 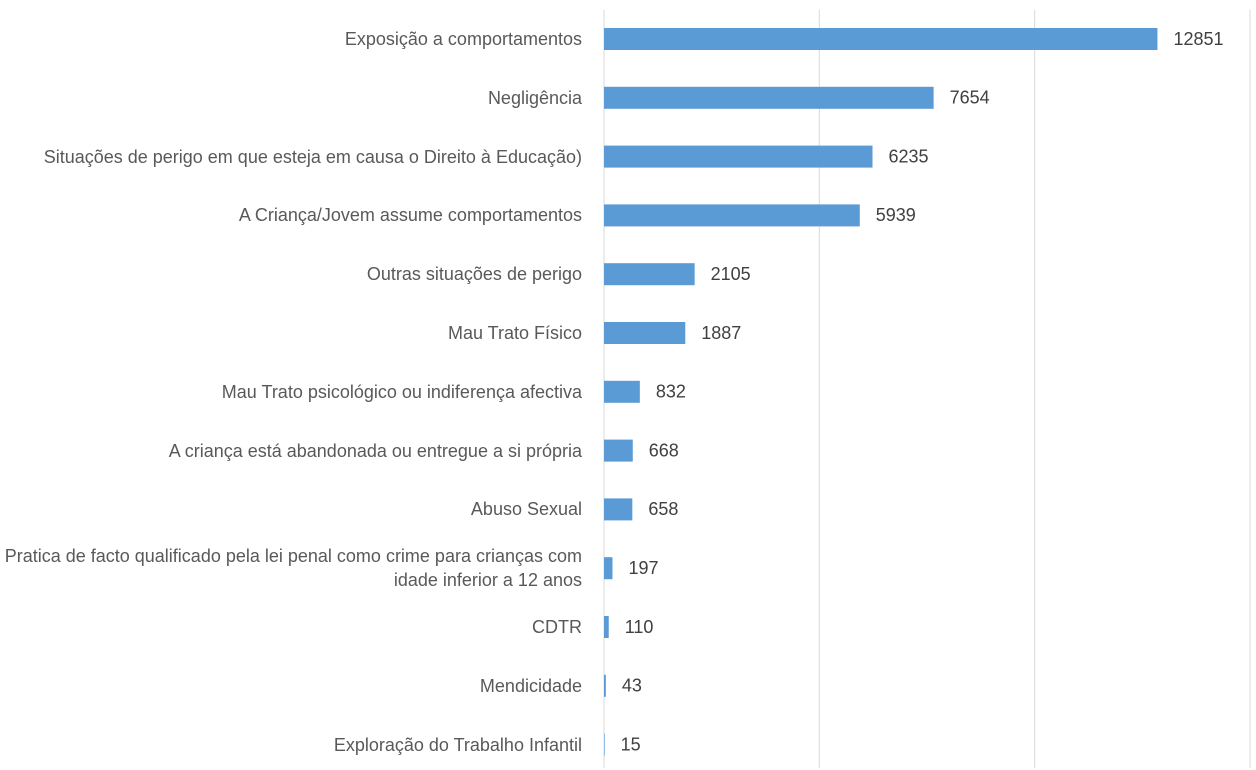 I want to click on value-label: 15, so click(x=631, y=744).